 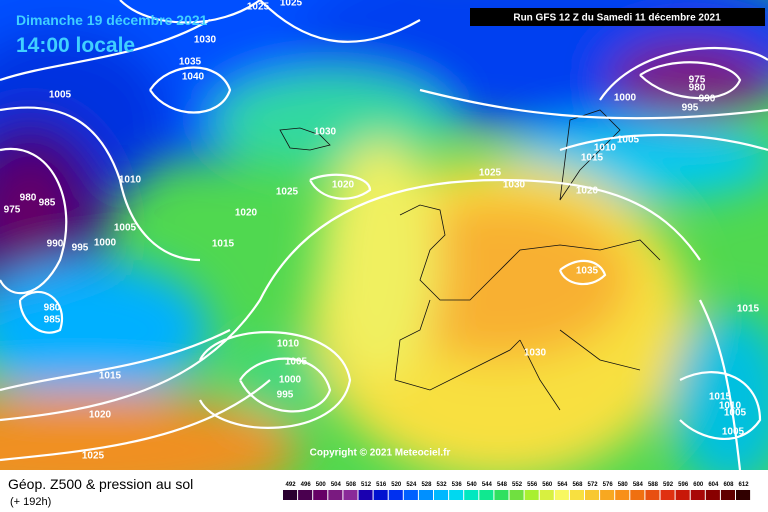 I want to click on legend-value: 608, so click(x=728, y=485).